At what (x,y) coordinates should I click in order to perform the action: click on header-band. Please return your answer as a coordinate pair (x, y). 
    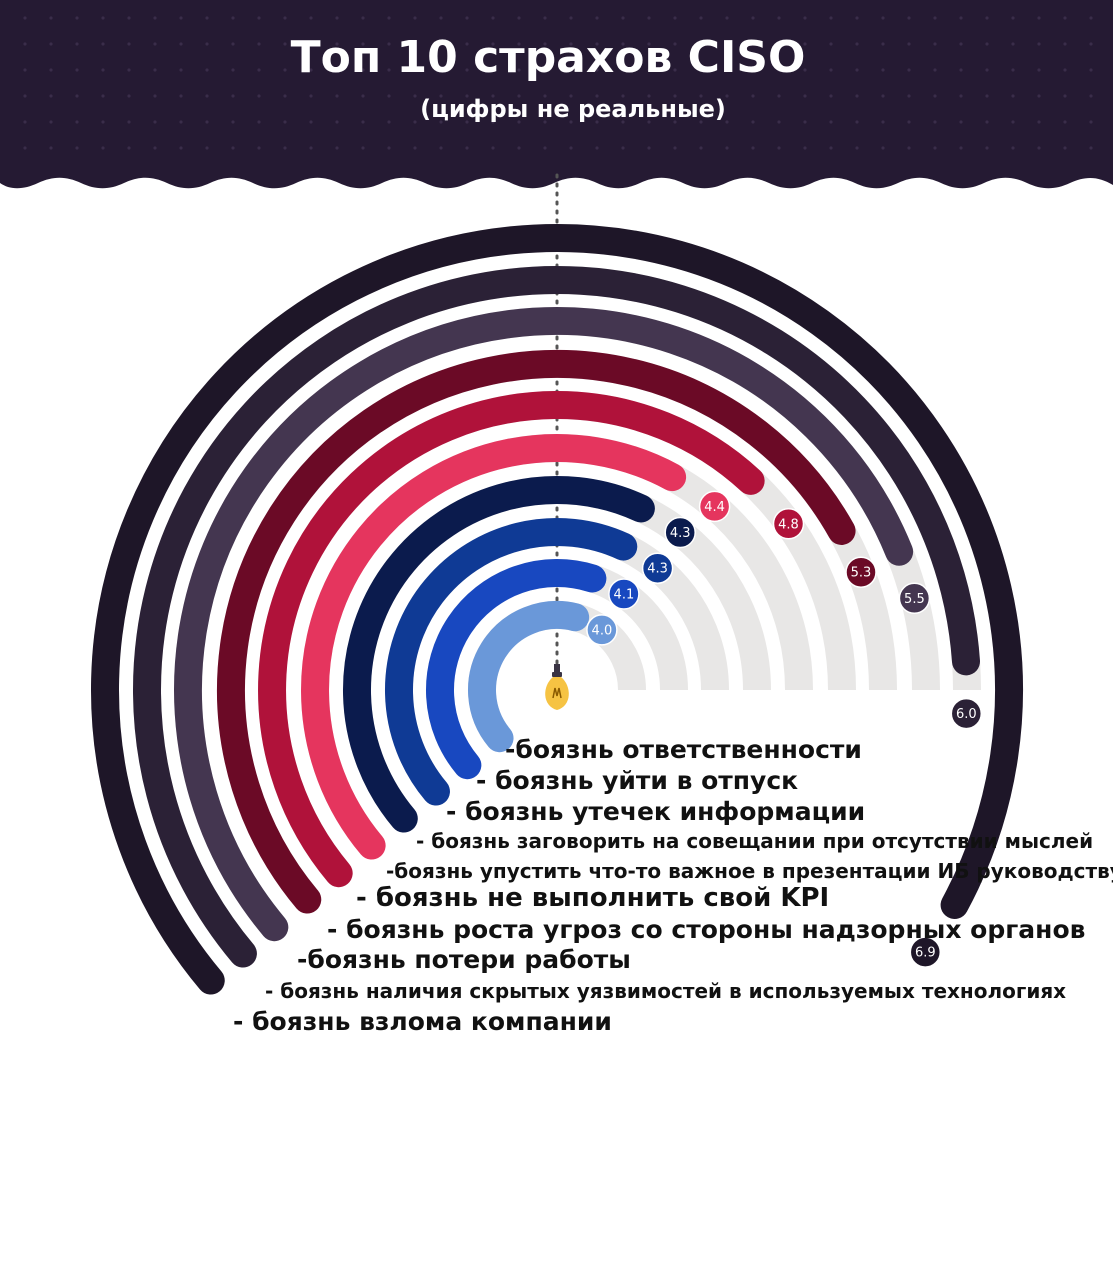
    Looking at the image, I should click on (556, 94).